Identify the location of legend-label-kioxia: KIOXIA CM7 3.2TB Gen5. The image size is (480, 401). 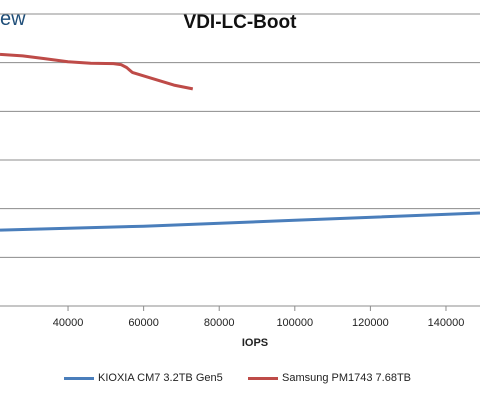
(160, 378).